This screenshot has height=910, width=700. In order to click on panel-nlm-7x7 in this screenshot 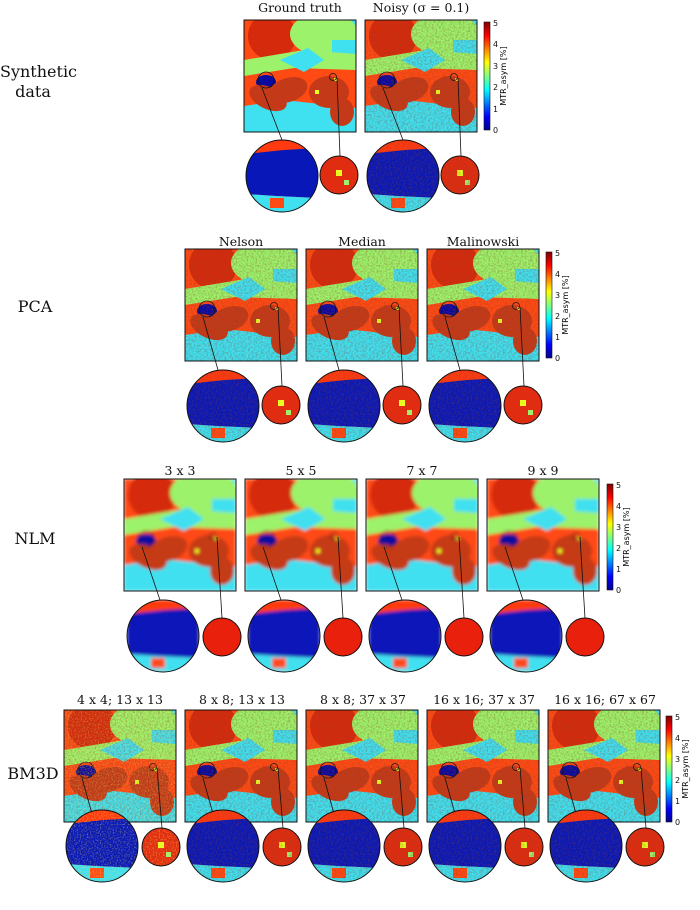, I will do `click(422, 535)`.